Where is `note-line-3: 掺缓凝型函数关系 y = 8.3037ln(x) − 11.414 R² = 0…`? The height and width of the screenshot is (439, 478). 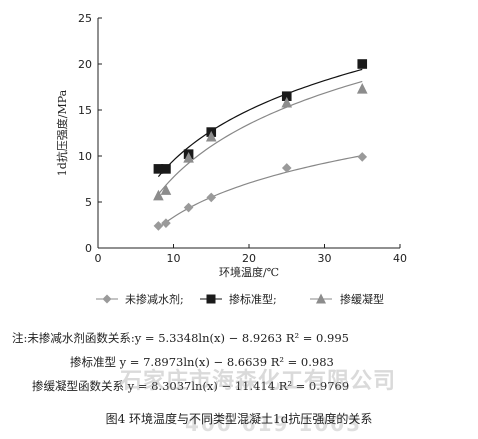 note-line-3: 掺缓凝型函数关系 y = 8.3037ln(x) − 11.414 R² = 0… is located at coordinates (191, 386).